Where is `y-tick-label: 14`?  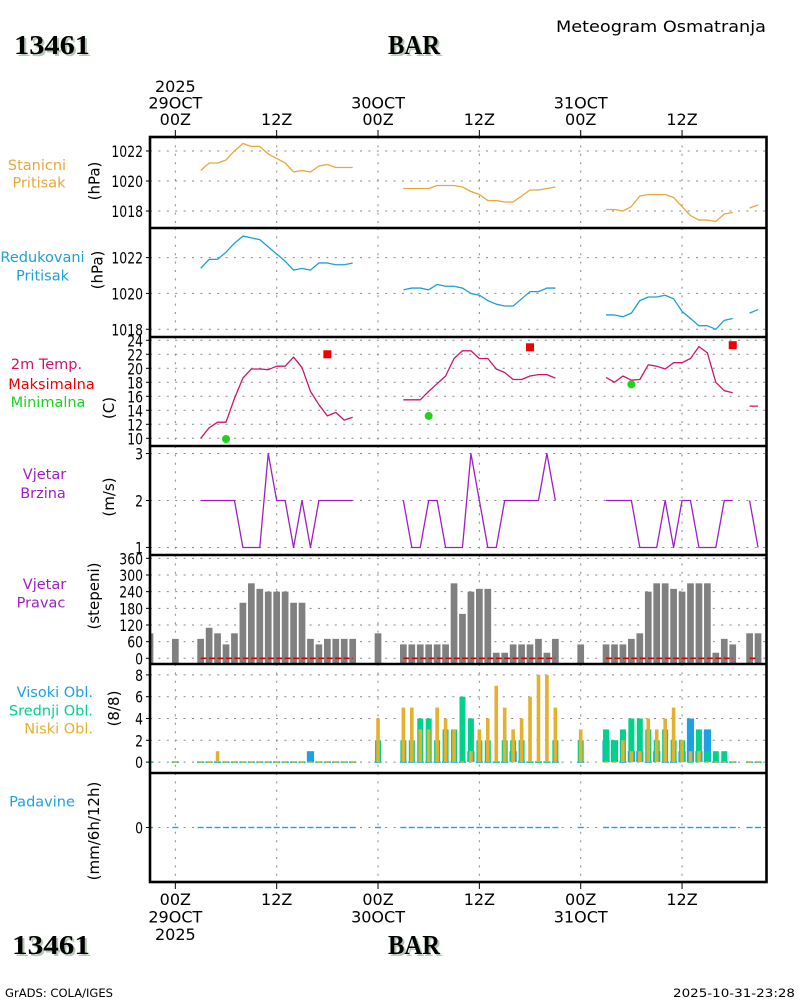 y-tick-label: 14 is located at coordinates (135, 410).